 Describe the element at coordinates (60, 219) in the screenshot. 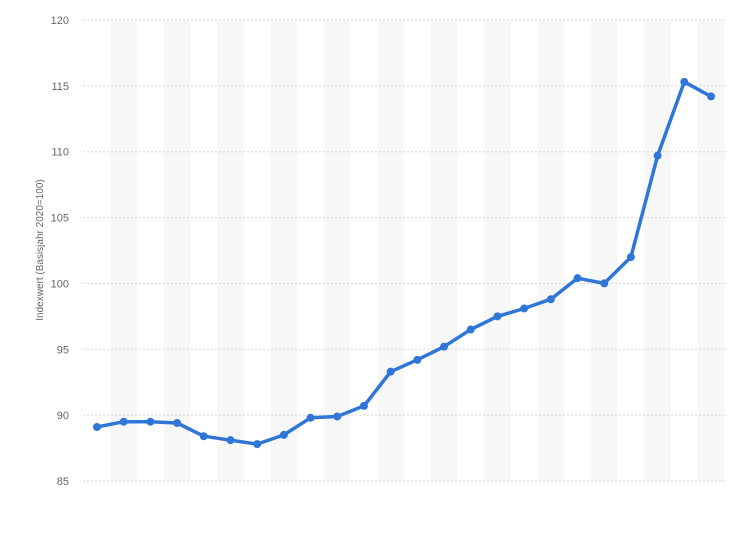

I see `y-tick-label: 105` at that location.